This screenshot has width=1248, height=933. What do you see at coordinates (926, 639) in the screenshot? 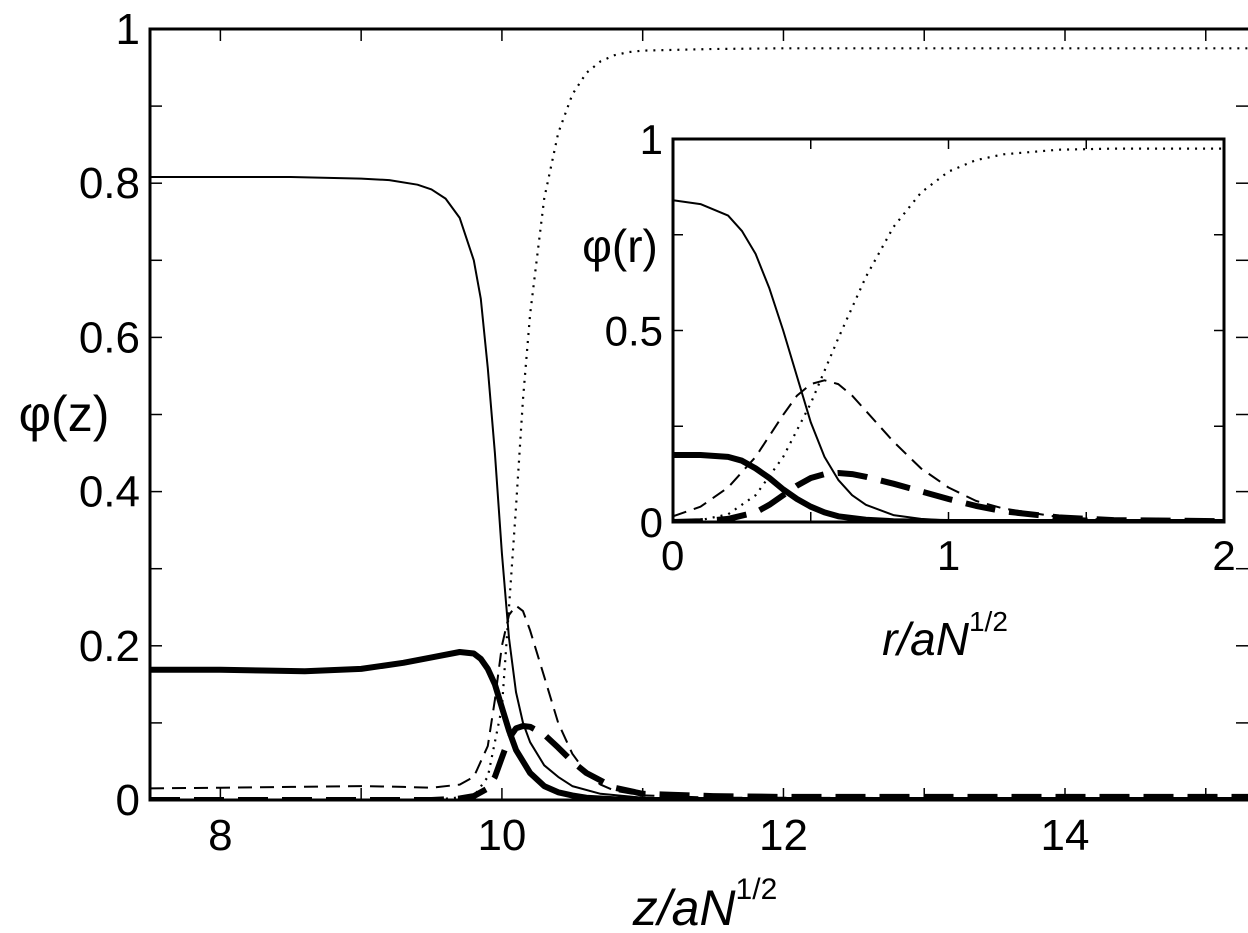
I see `inset-x-axis-label-main: r/aN` at bounding box center [926, 639].